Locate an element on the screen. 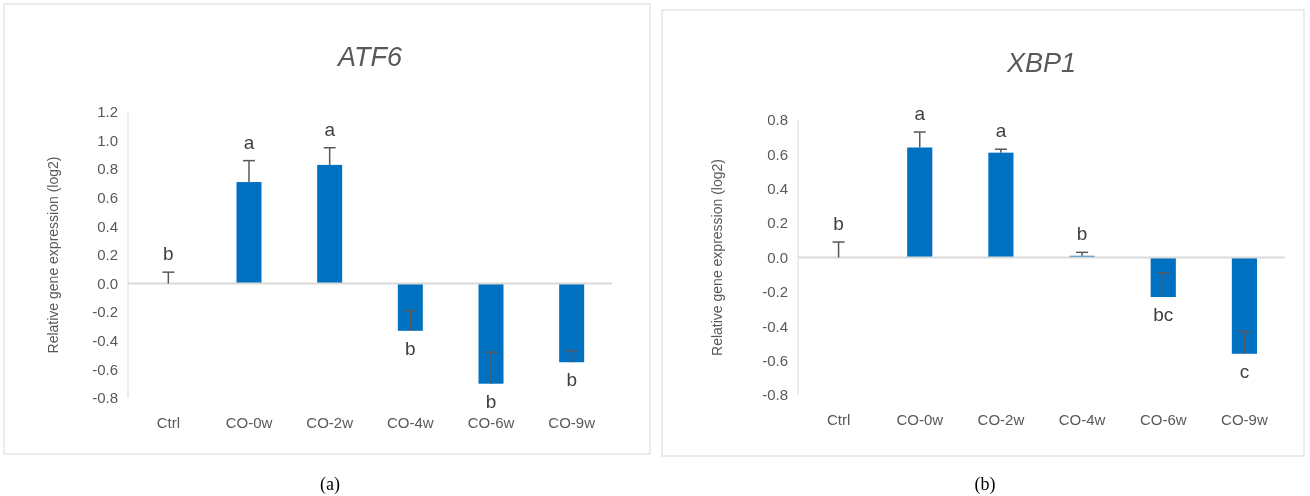 The image size is (1310, 496). chart-title: XBP1 is located at coordinates (1041, 63).